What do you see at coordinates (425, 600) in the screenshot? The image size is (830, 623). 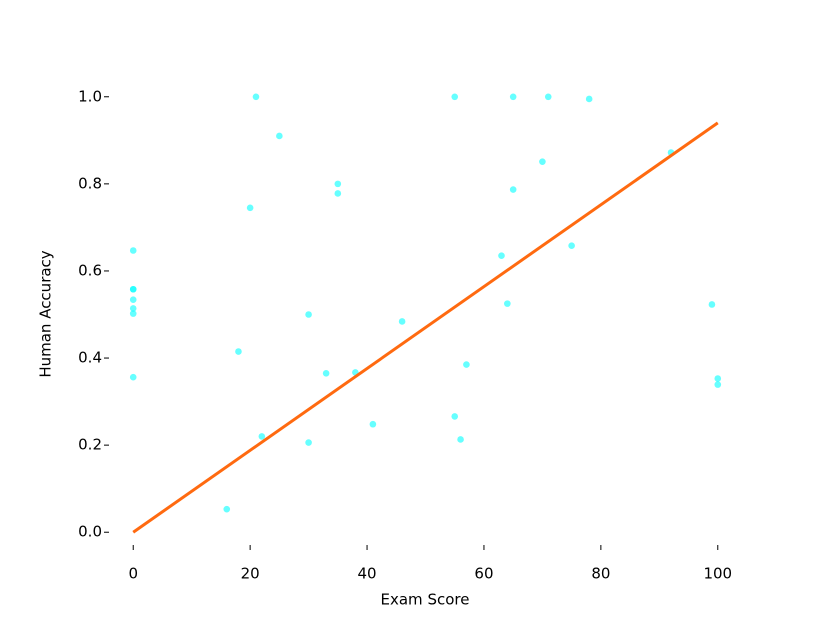 I see `x-axis-label: Exam Score` at bounding box center [425, 600].